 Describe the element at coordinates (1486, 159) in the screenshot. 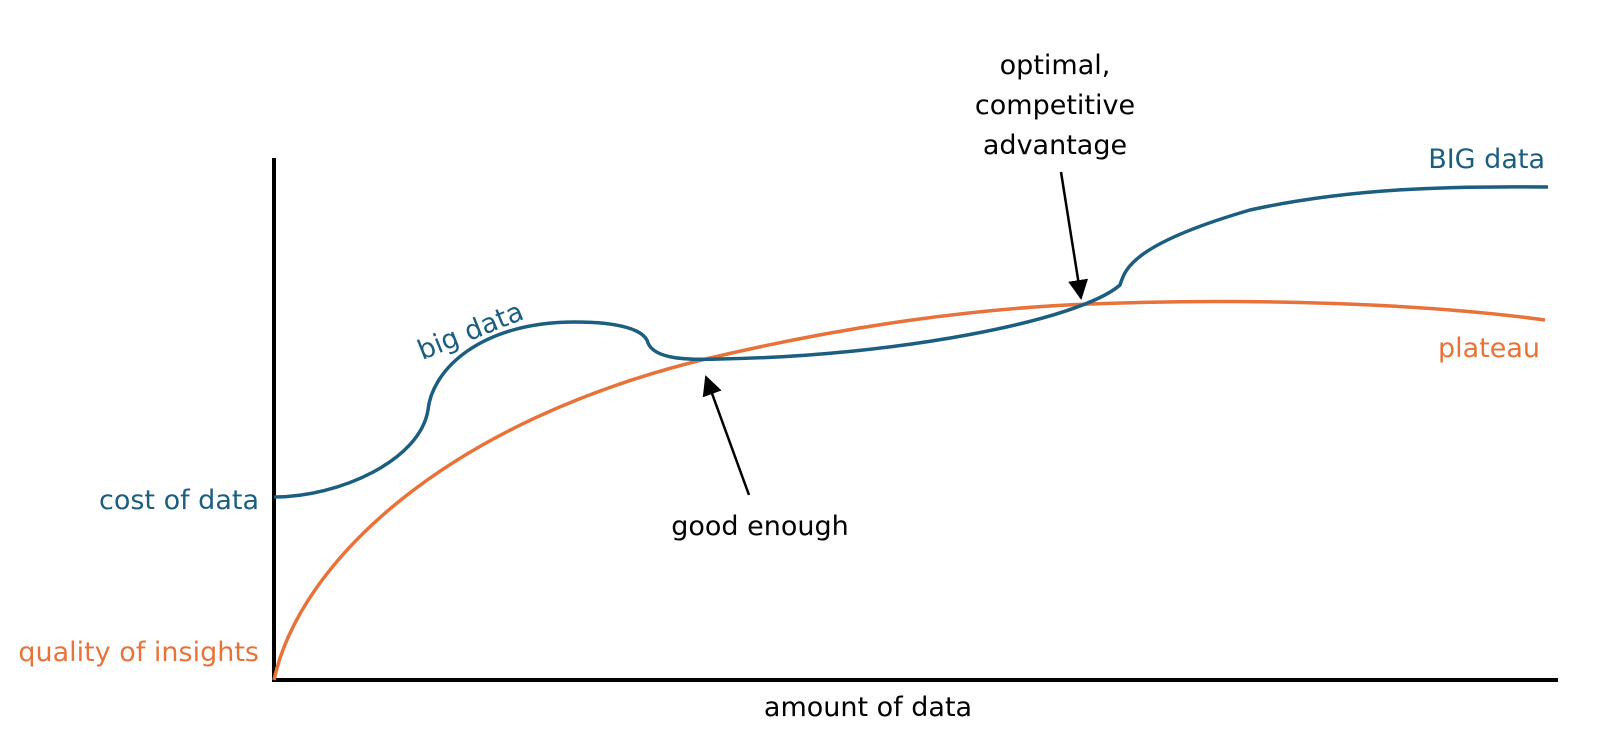

I see `curve-label: BIG data` at that location.